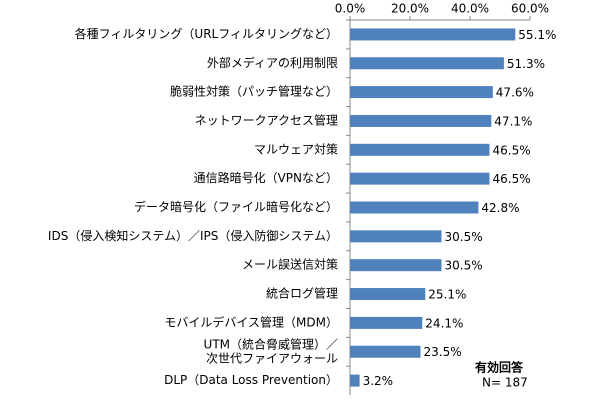 The height and width of the screenshot is (406, 590). What do you see at coordinates (251, 321) in the screenshot?
I see `category-label: モバイルデバイス管理（MDM）` at bounding box center [251, 321].